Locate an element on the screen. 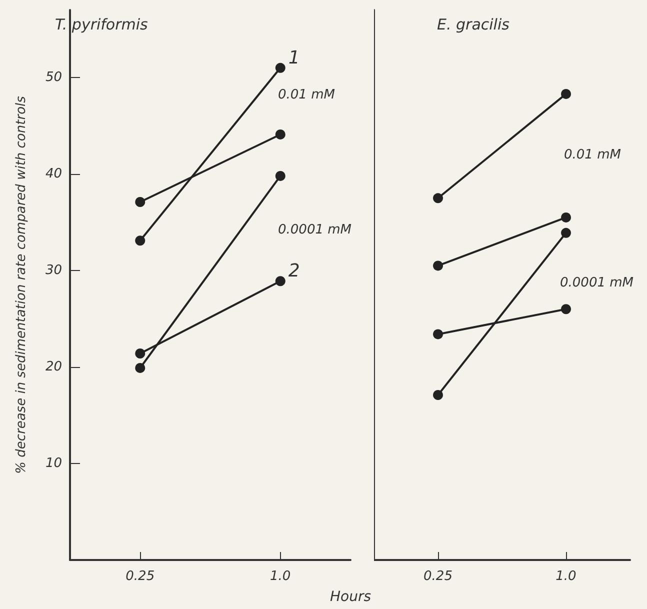 This screenshot has height=609, width=647. y-tick-label: 50 is located at coordinates (53, 78).